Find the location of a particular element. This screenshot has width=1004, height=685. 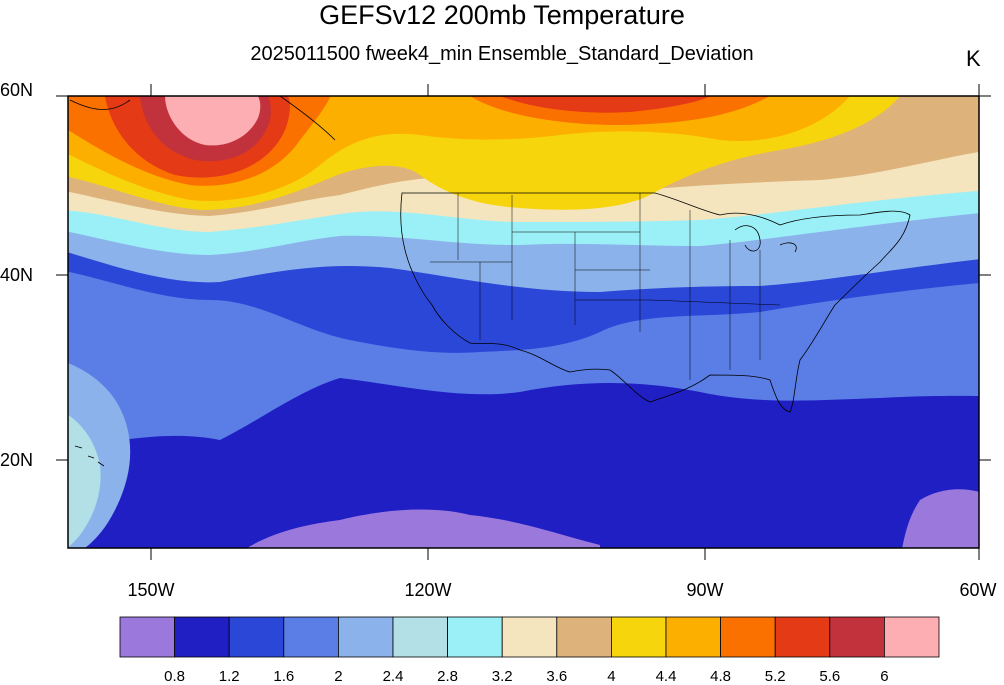

colorbar-tick-label: 3.2 is located at coordinates (502, 676).